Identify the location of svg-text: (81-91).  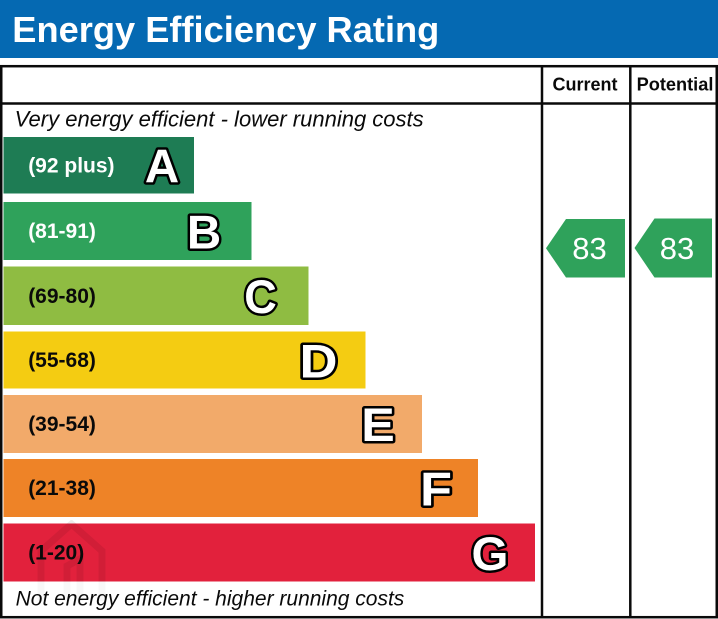
(62, 231).